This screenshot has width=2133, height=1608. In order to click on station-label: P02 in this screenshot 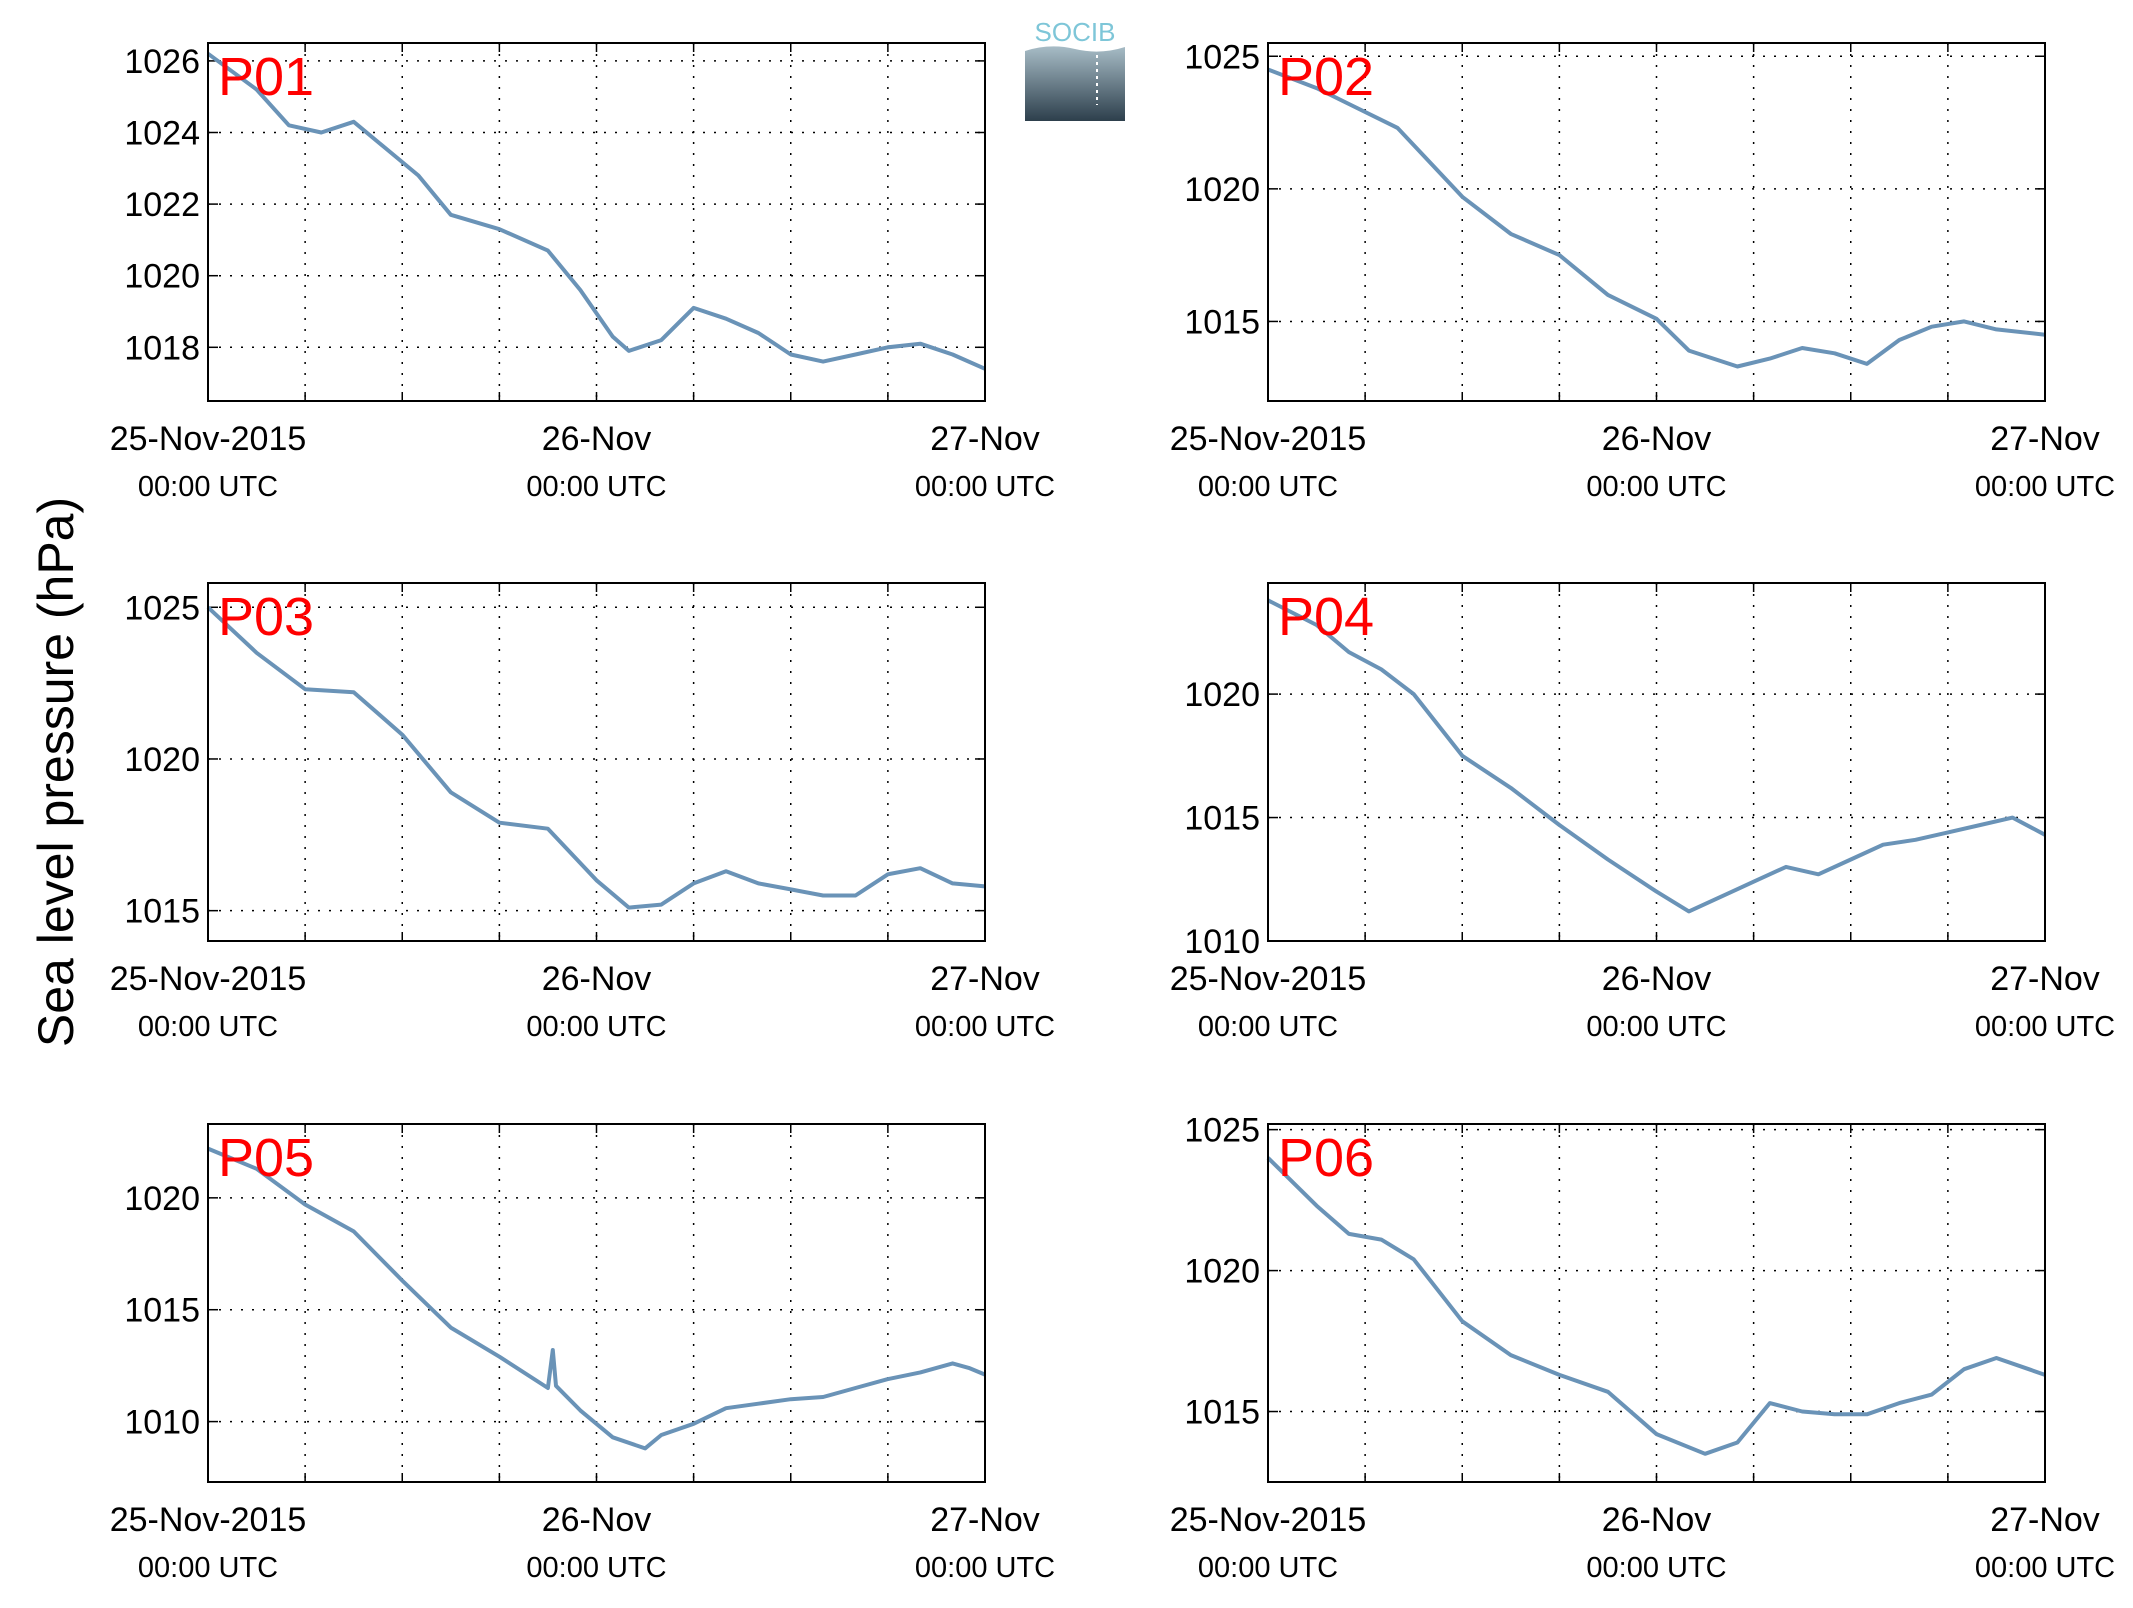, I will do `click(1326, 77)`.